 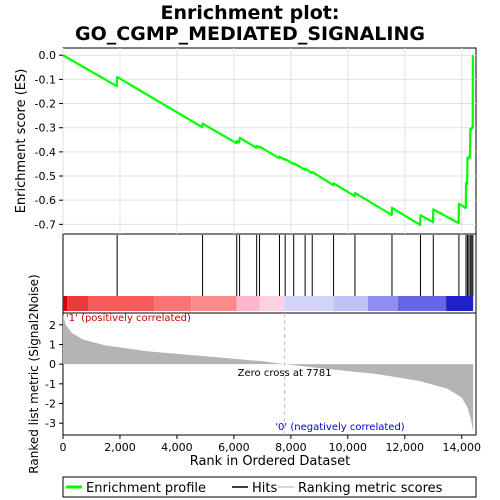 I want to click on zero-cross-label: Zero cross at 7781, so click(x=285, y=373).